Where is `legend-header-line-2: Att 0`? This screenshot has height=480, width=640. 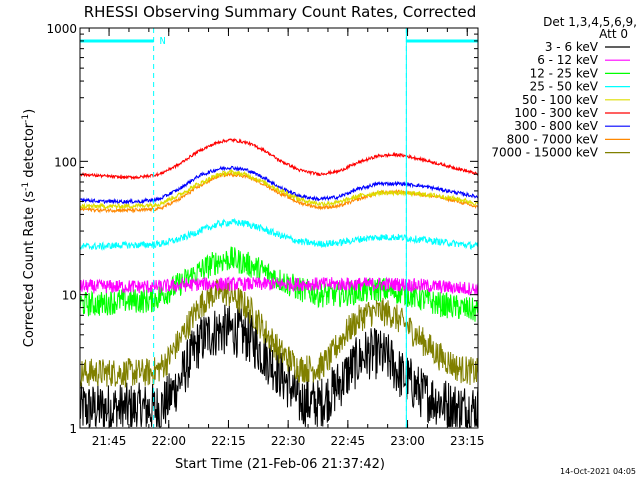 legend-header-line-2: Att 0 is located at coordinates (613, 34).